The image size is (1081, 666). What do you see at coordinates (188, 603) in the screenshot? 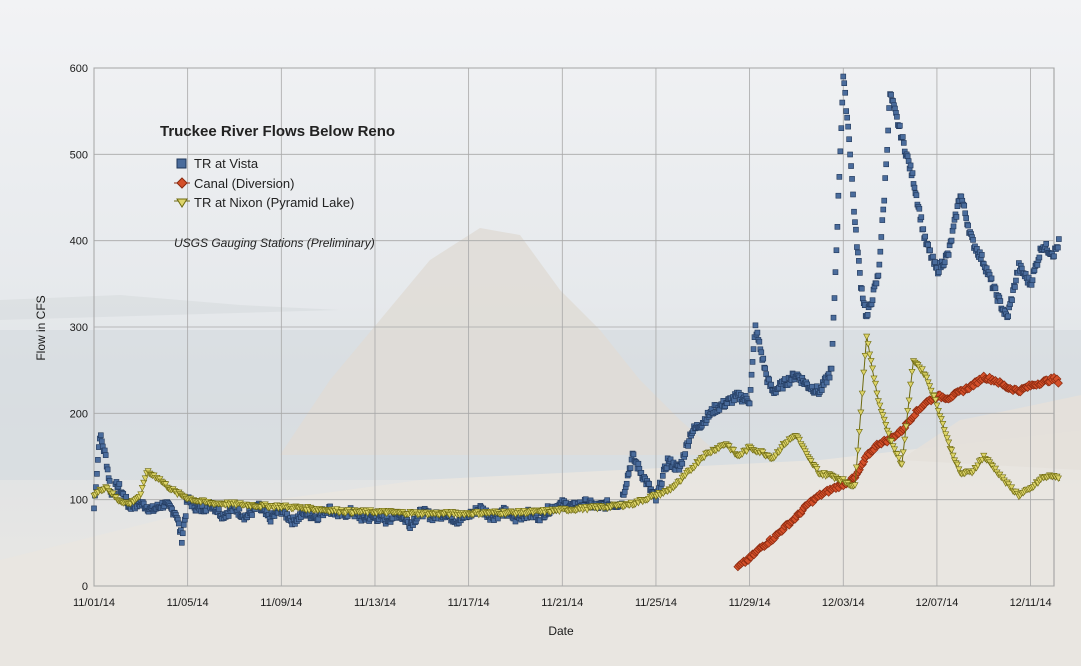
I see `x-tick-label: 11/05/14` at bounding box center [188, 603].